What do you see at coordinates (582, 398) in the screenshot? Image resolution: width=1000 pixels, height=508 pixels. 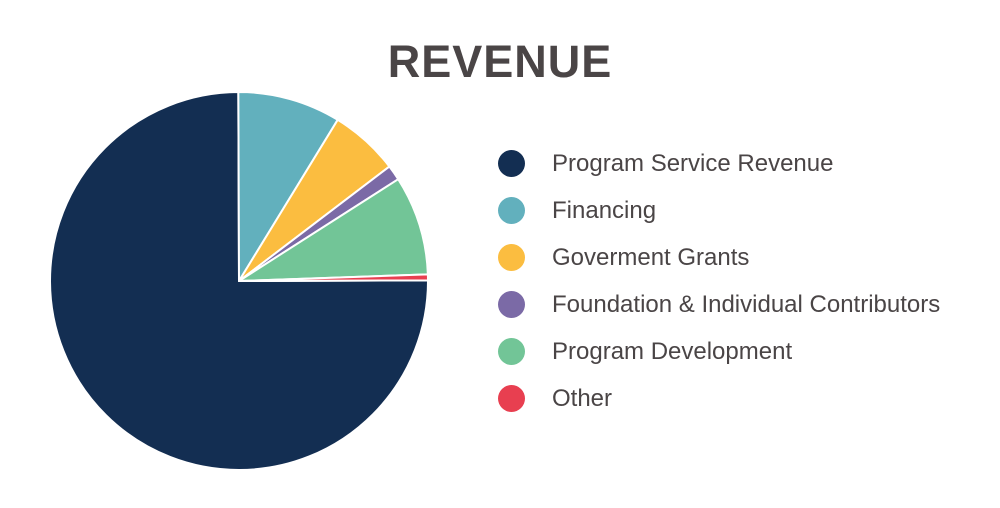 I see `legend-label: Other` at bounding box center [582, 398].